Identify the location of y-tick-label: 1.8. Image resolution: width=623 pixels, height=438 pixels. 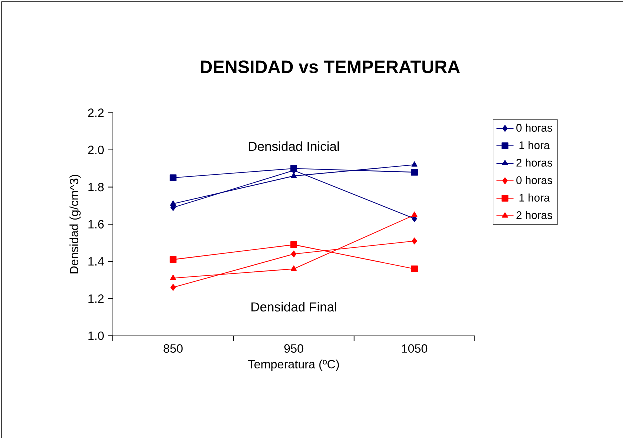
(96, 187).